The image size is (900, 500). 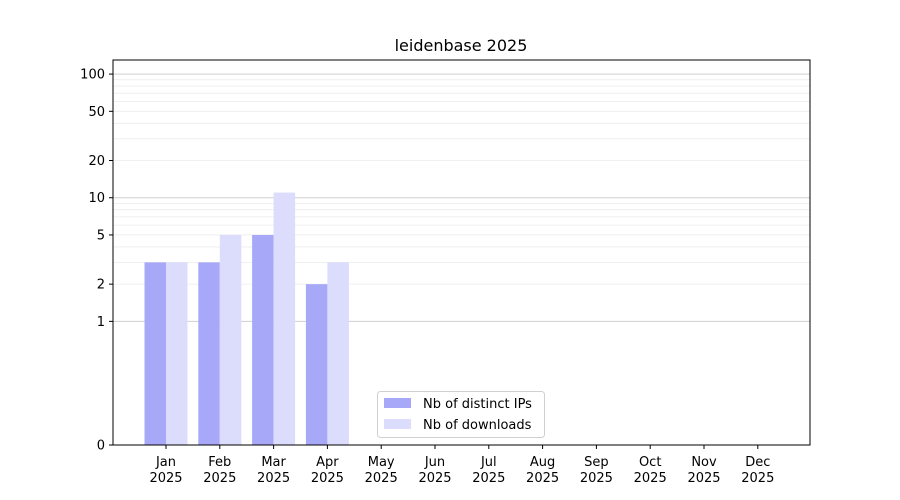 I want to click on x-tick-label-month: Sep, so click(x=596, y=462).